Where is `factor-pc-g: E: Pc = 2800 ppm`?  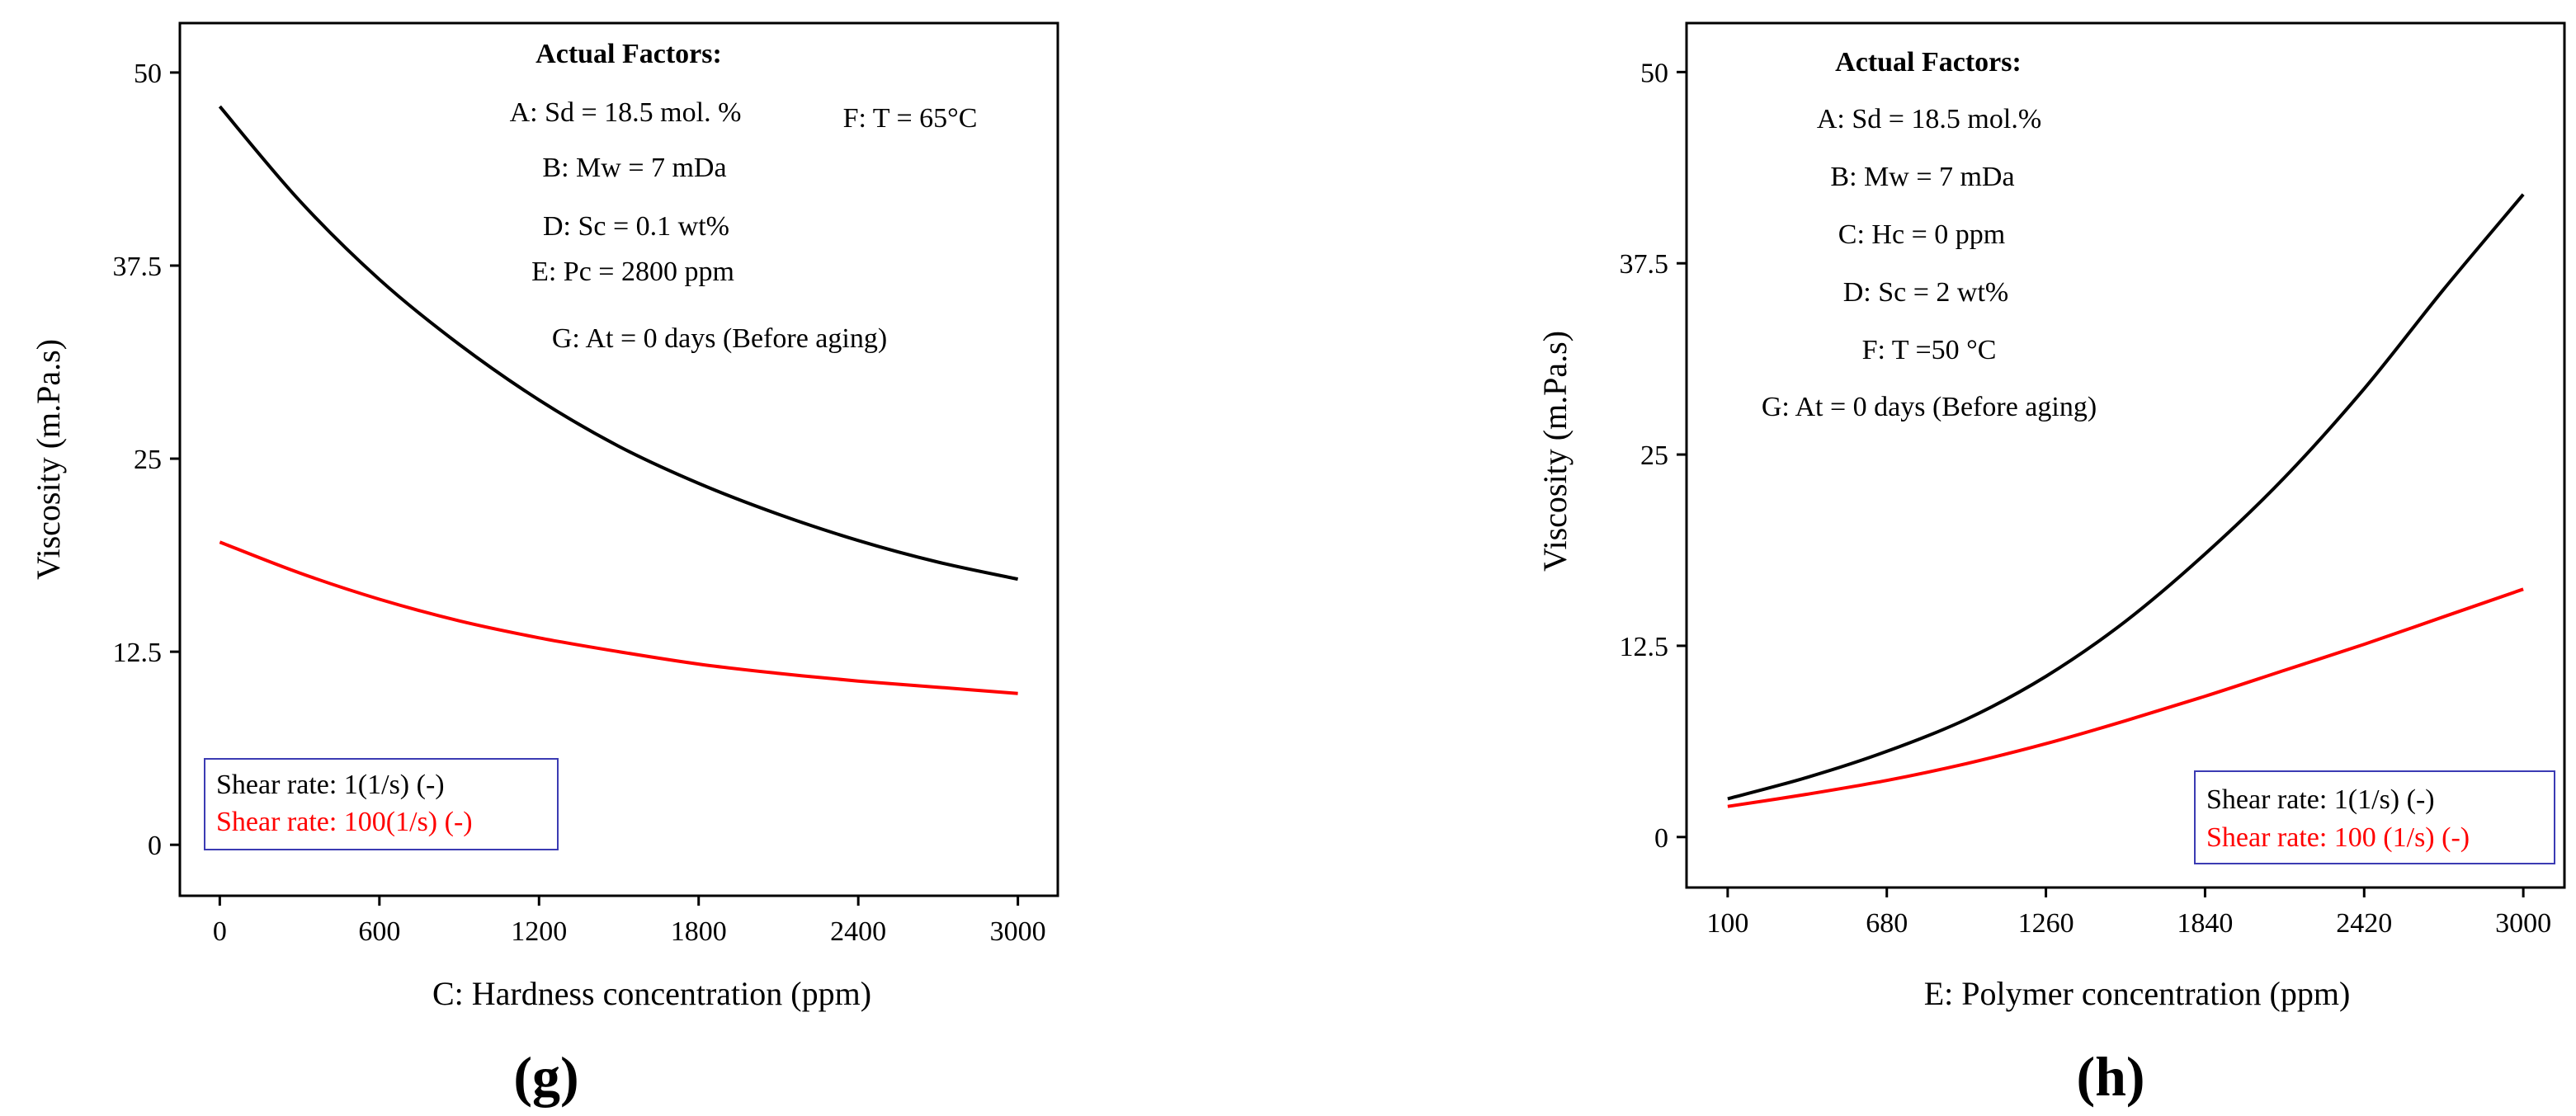 factor-pc-g: E: Pc = 2800 ppm is located at coordinates (632, 272).